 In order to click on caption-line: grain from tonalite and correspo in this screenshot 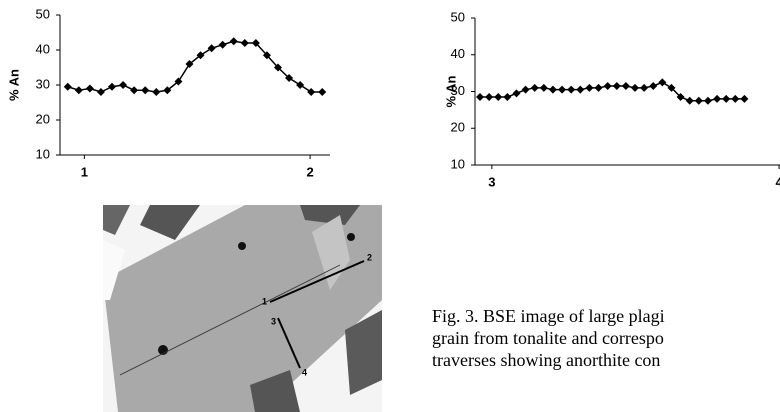, I will do `click(548, 338)`.